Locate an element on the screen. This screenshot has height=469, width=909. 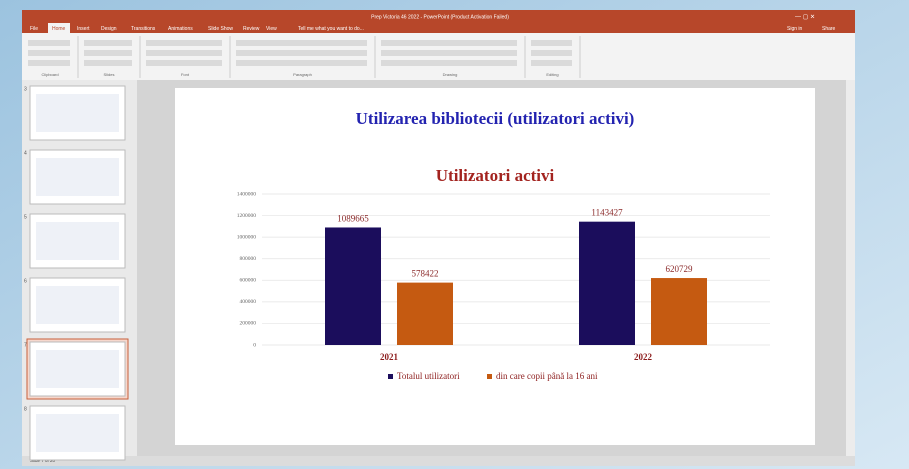
ribbon-tab: Home is located at coordinates (59, 29).